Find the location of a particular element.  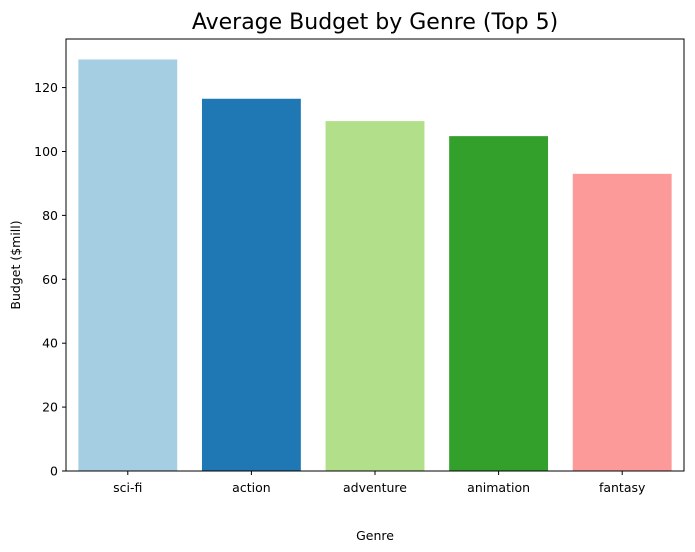

x-tick-label: sci-fi is located at coordinates (127, 487).